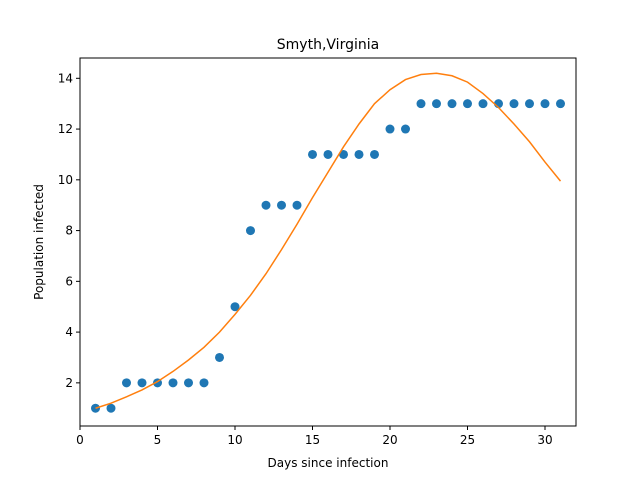 Image resolution: width=640 pixels, height=480 pixels. What do you see at coordinates (69, 281) in the screenshot?
I see `y-tick-label: 6` at bounding box center [69, 281].